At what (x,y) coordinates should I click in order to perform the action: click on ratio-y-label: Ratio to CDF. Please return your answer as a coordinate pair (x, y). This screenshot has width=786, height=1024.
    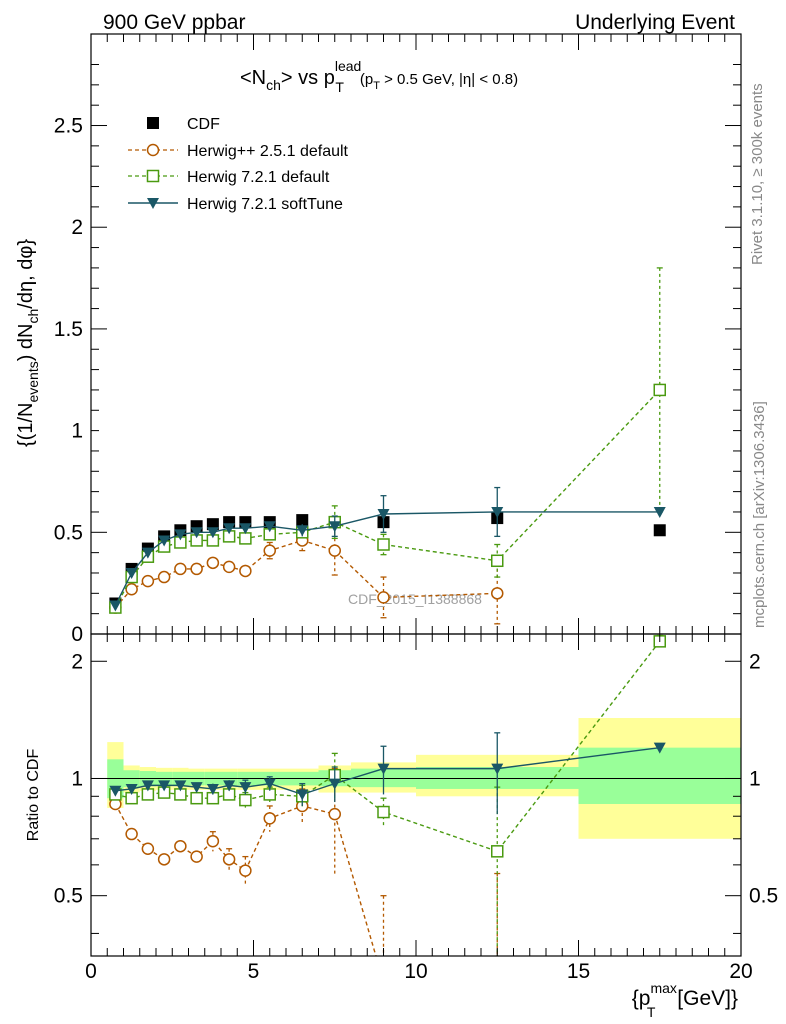
    Looking at the image, I should click on (33, 795).